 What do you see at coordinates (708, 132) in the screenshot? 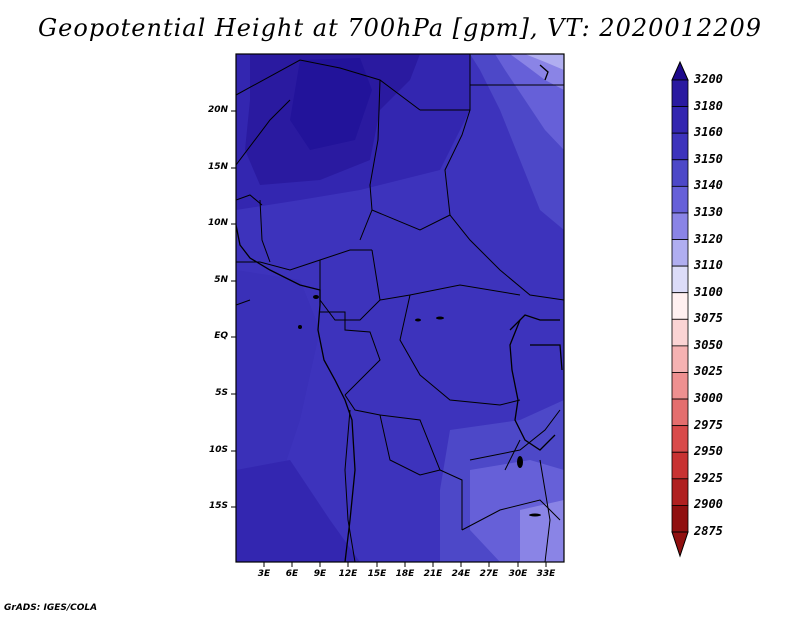
I see `colorbar-level-label: 3160` at bounding box center [708, 132].